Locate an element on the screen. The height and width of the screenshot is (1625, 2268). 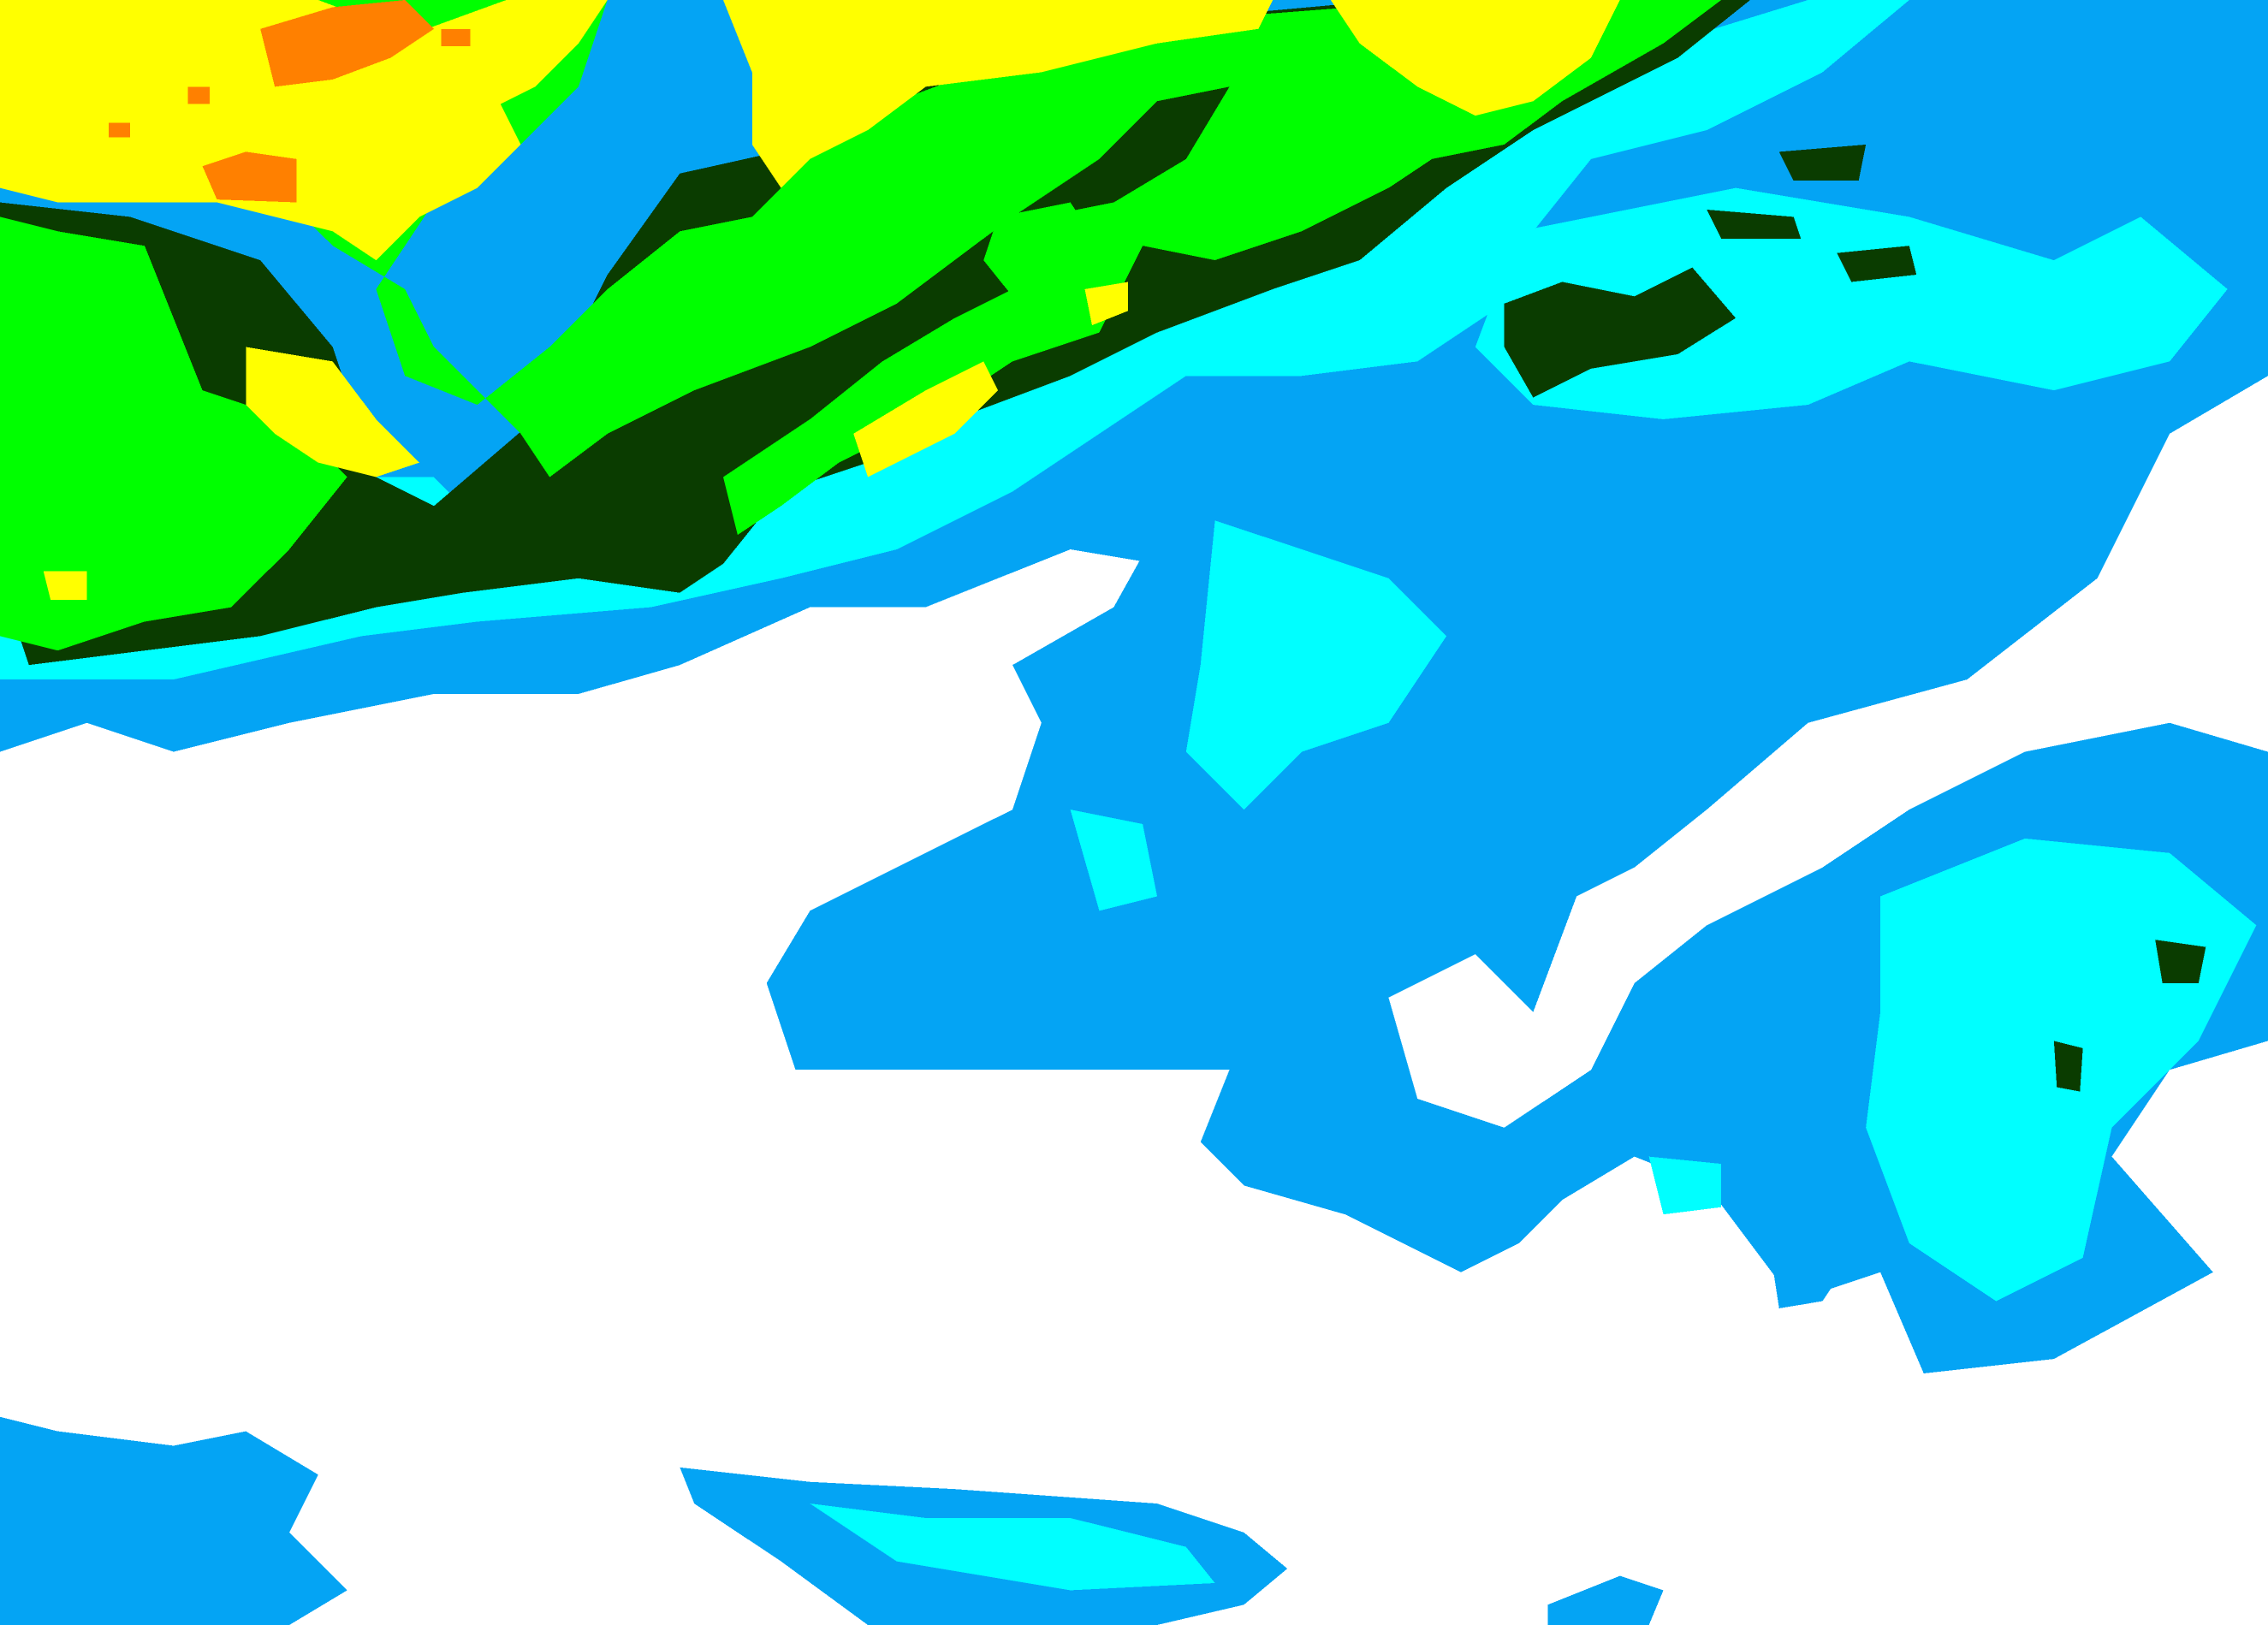
level-6-region-group is located at coordinates (290, 102).